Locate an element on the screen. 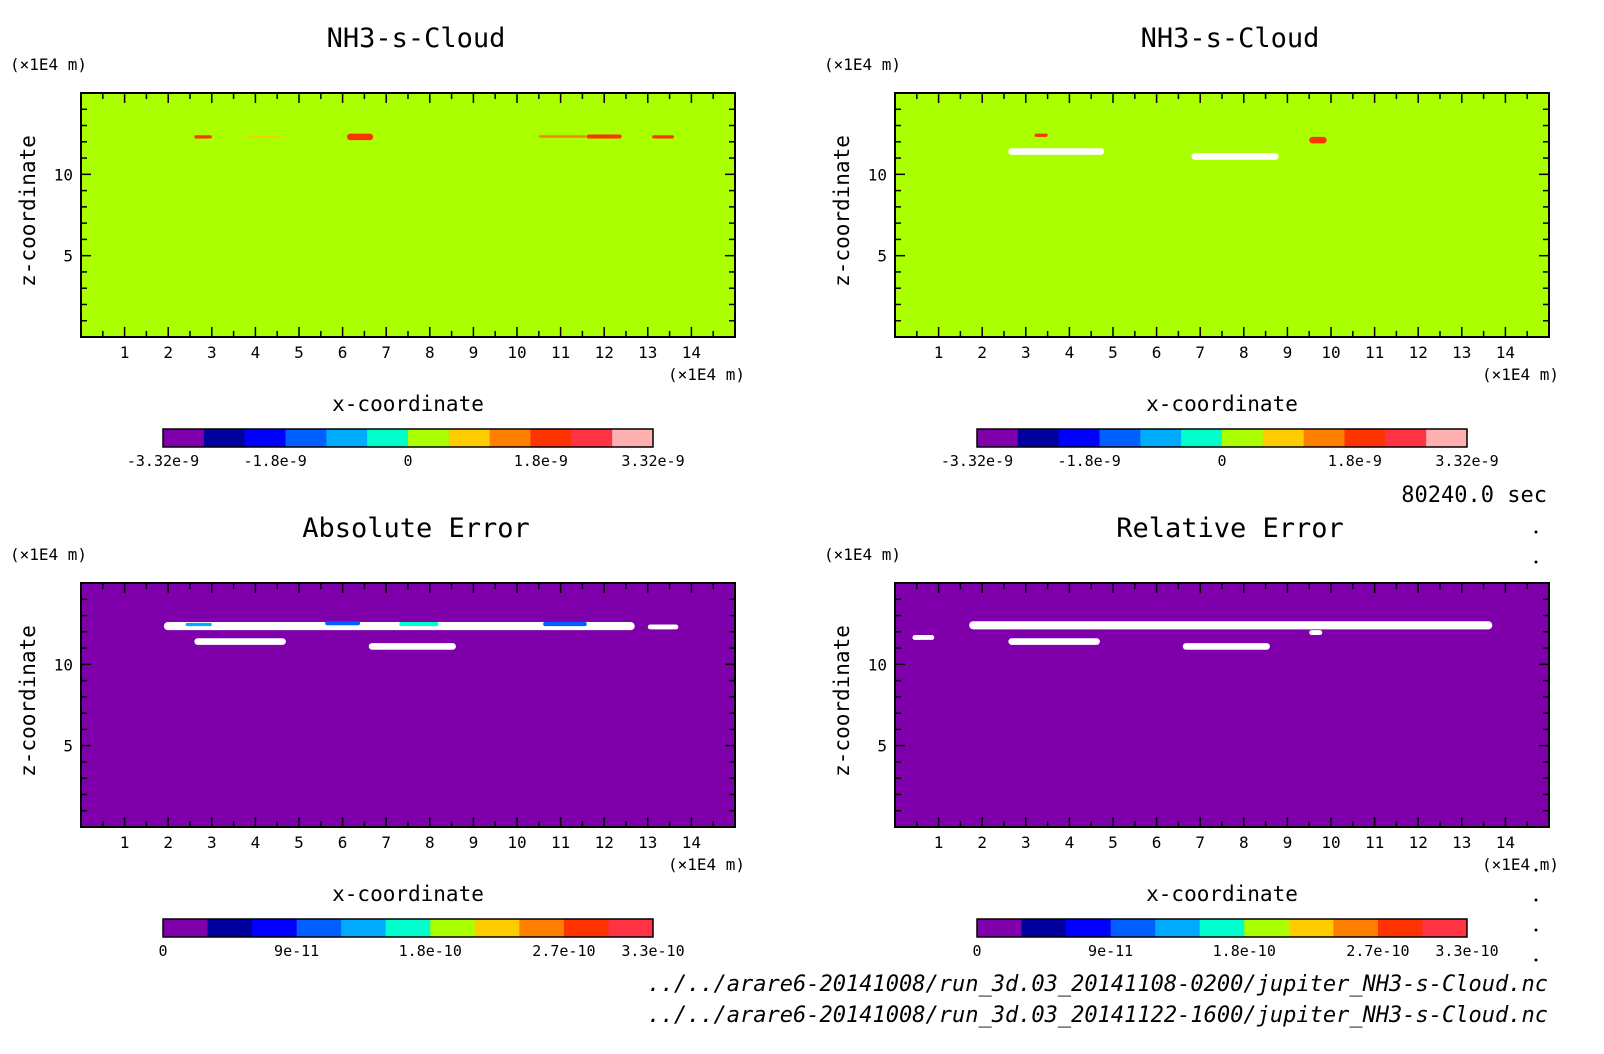 This screenshot has height=1054, width=1604. colorbar-tick-label: 3.3e-10 is located at coordinates (652, 951).